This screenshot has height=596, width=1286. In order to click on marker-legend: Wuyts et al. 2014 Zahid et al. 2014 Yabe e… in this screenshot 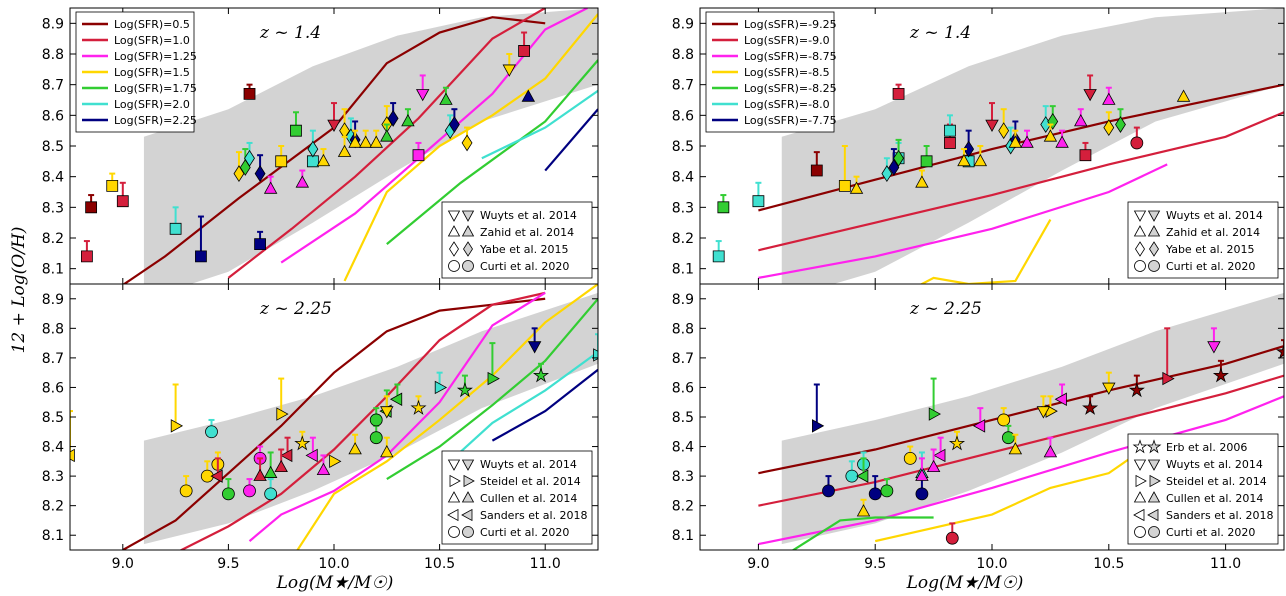, I will do `click(1203, 240)`.